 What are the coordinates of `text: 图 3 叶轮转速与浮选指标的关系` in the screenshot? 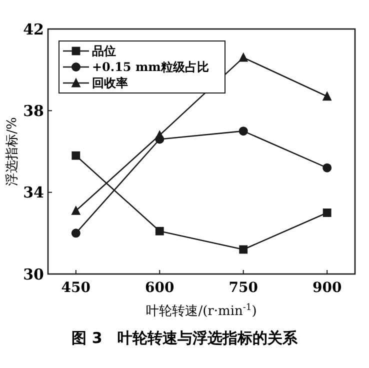 It's located at (185, 338).